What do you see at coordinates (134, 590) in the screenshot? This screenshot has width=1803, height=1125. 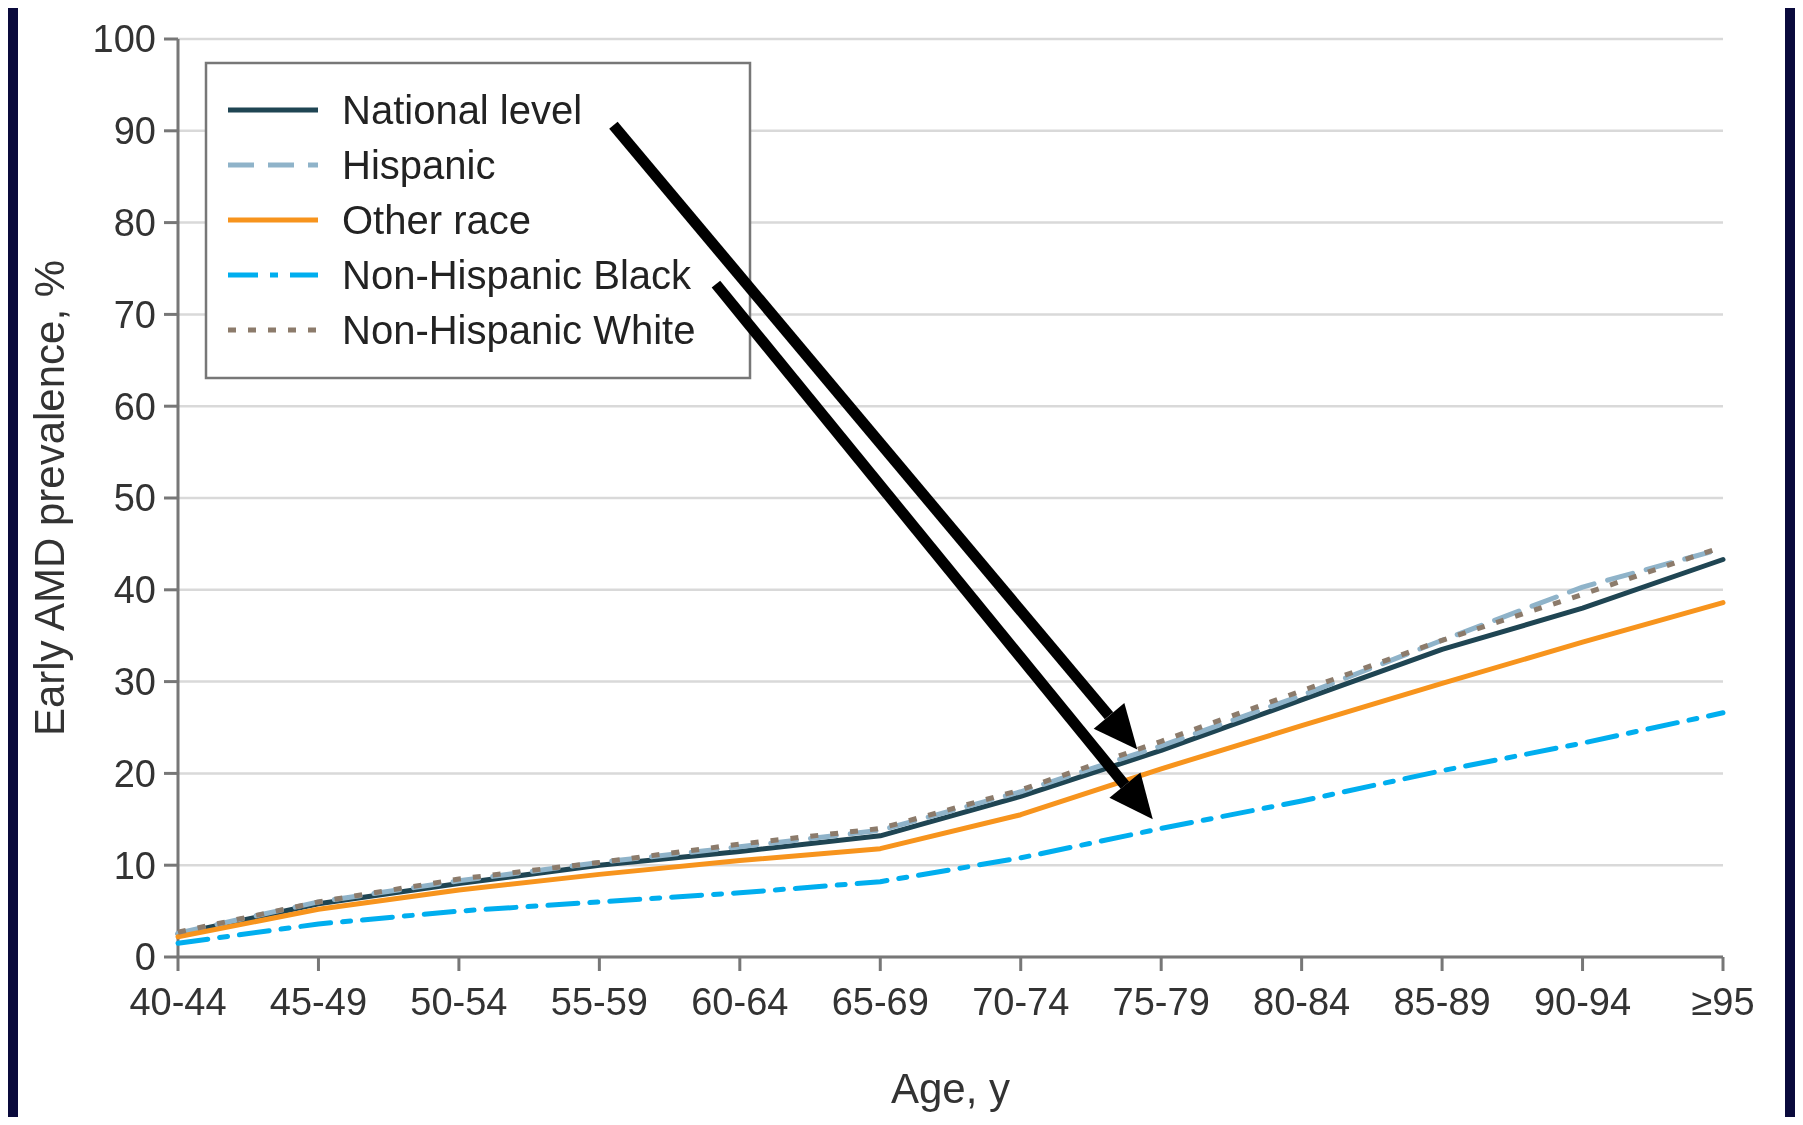 I see `y-tick-label: 40` at bounding box center [134, 590].